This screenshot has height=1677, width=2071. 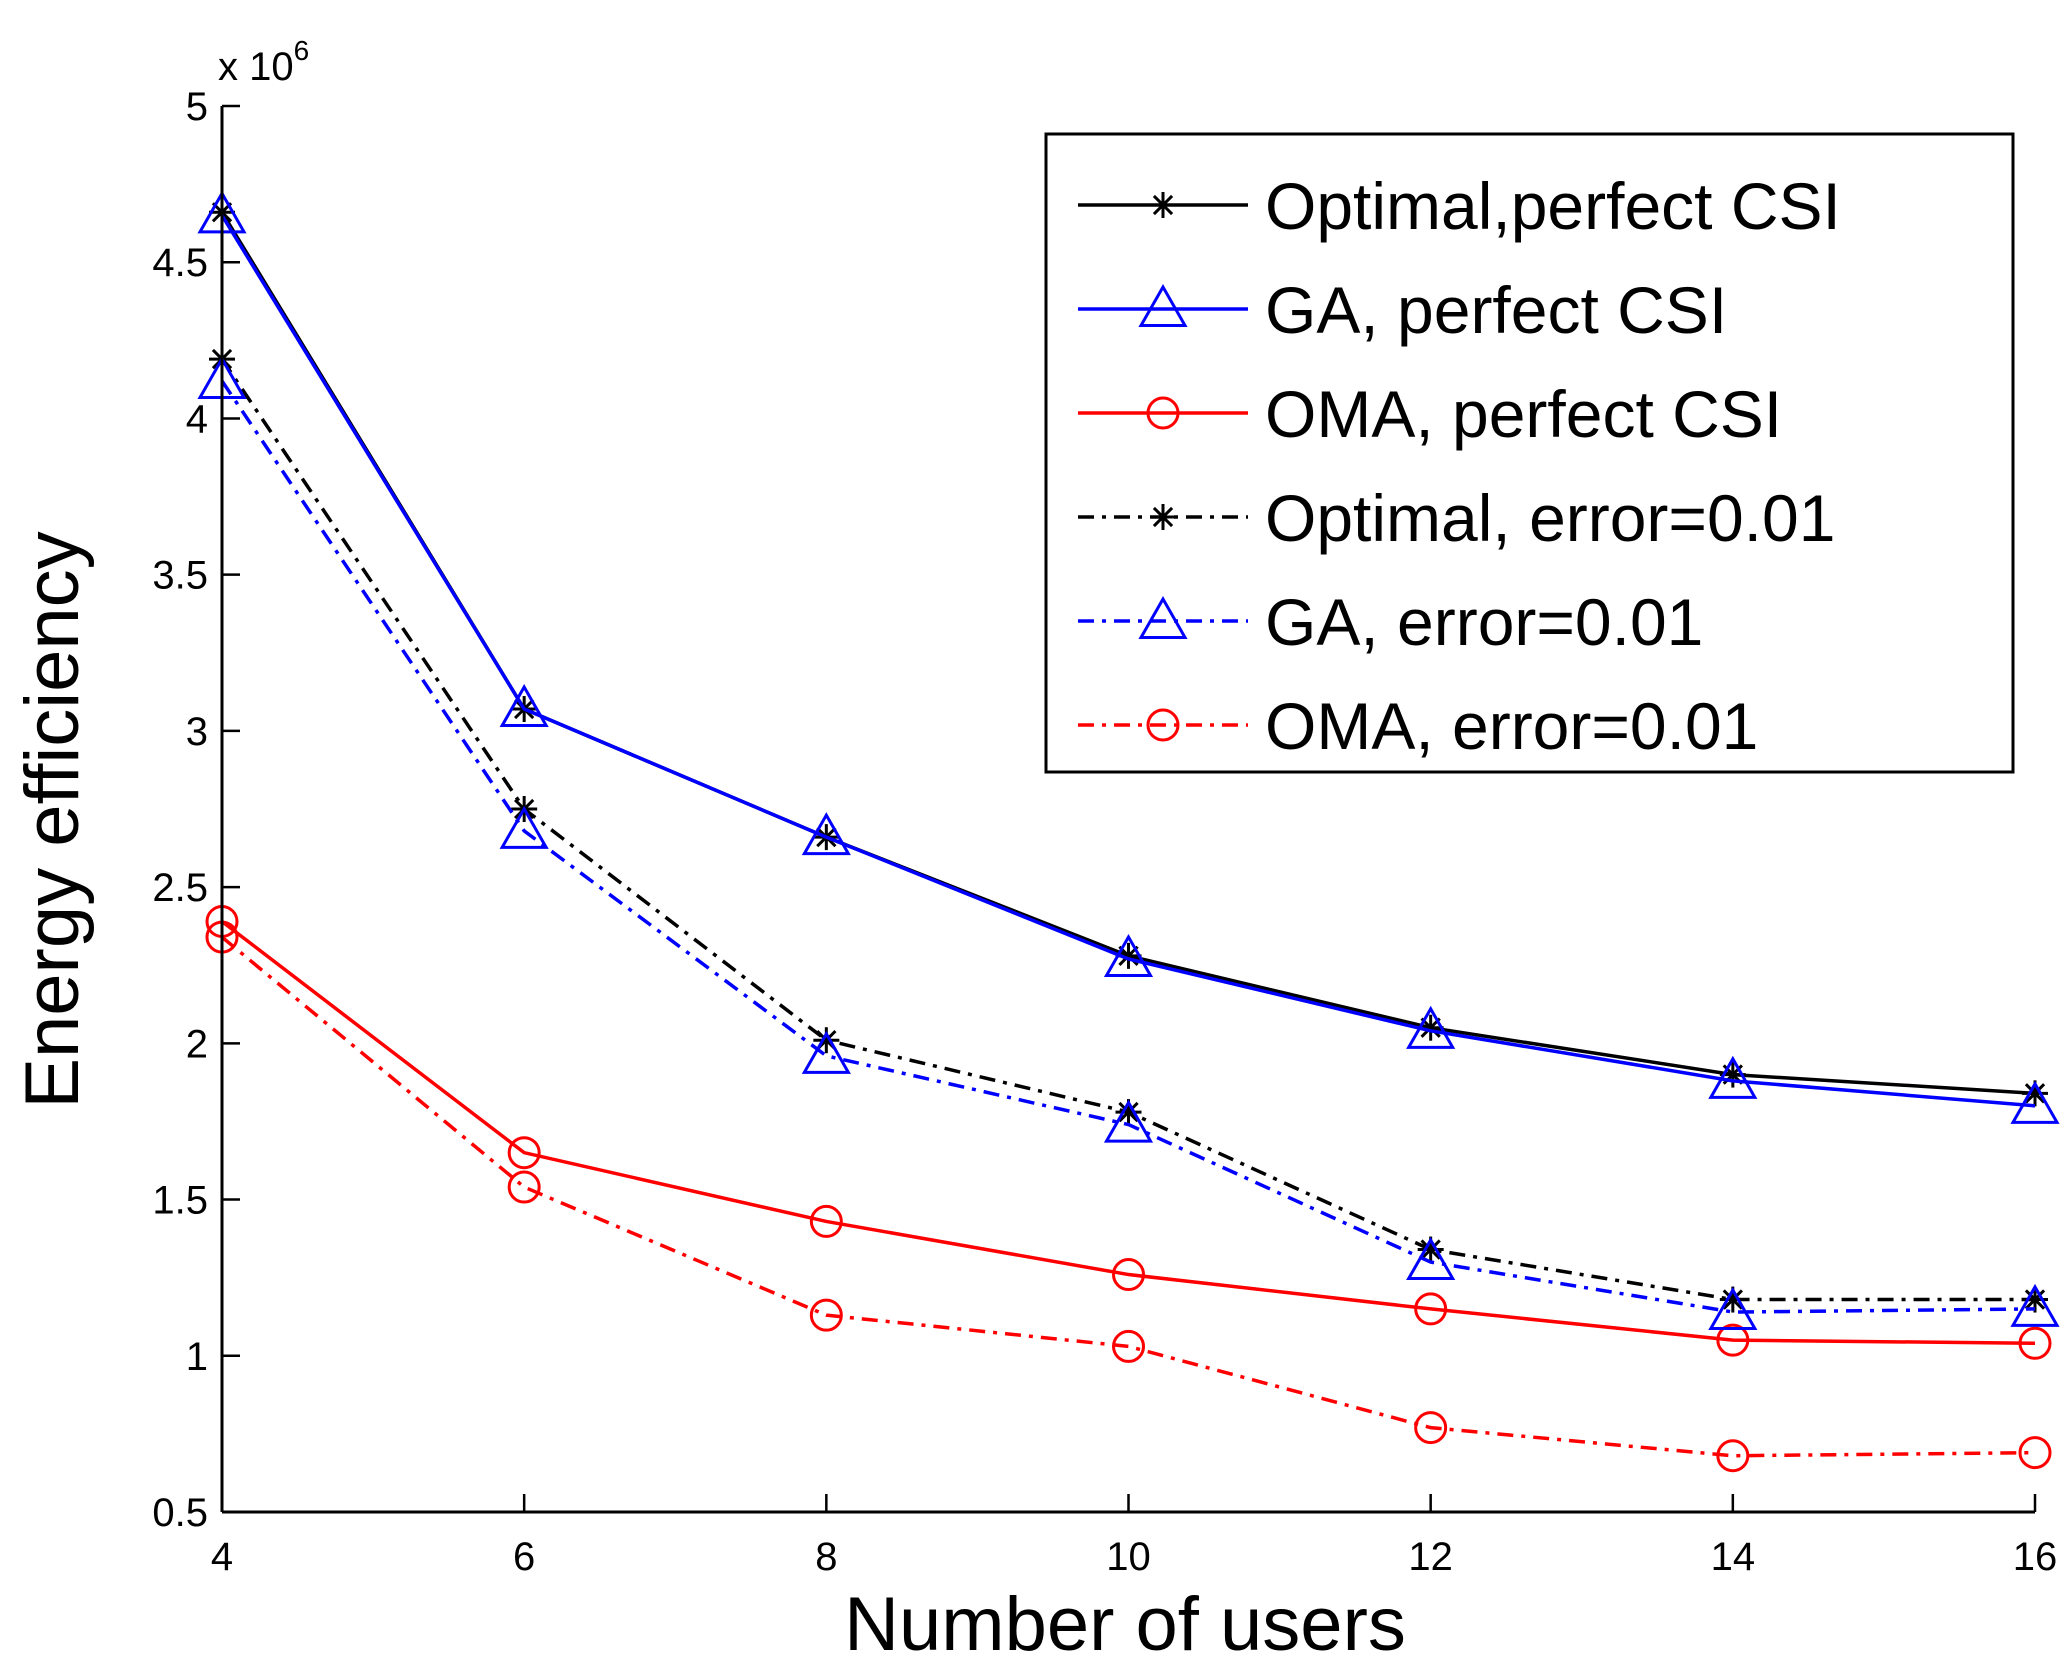 I want to click on y-tick-label: 4, so click(x=197, y=419).